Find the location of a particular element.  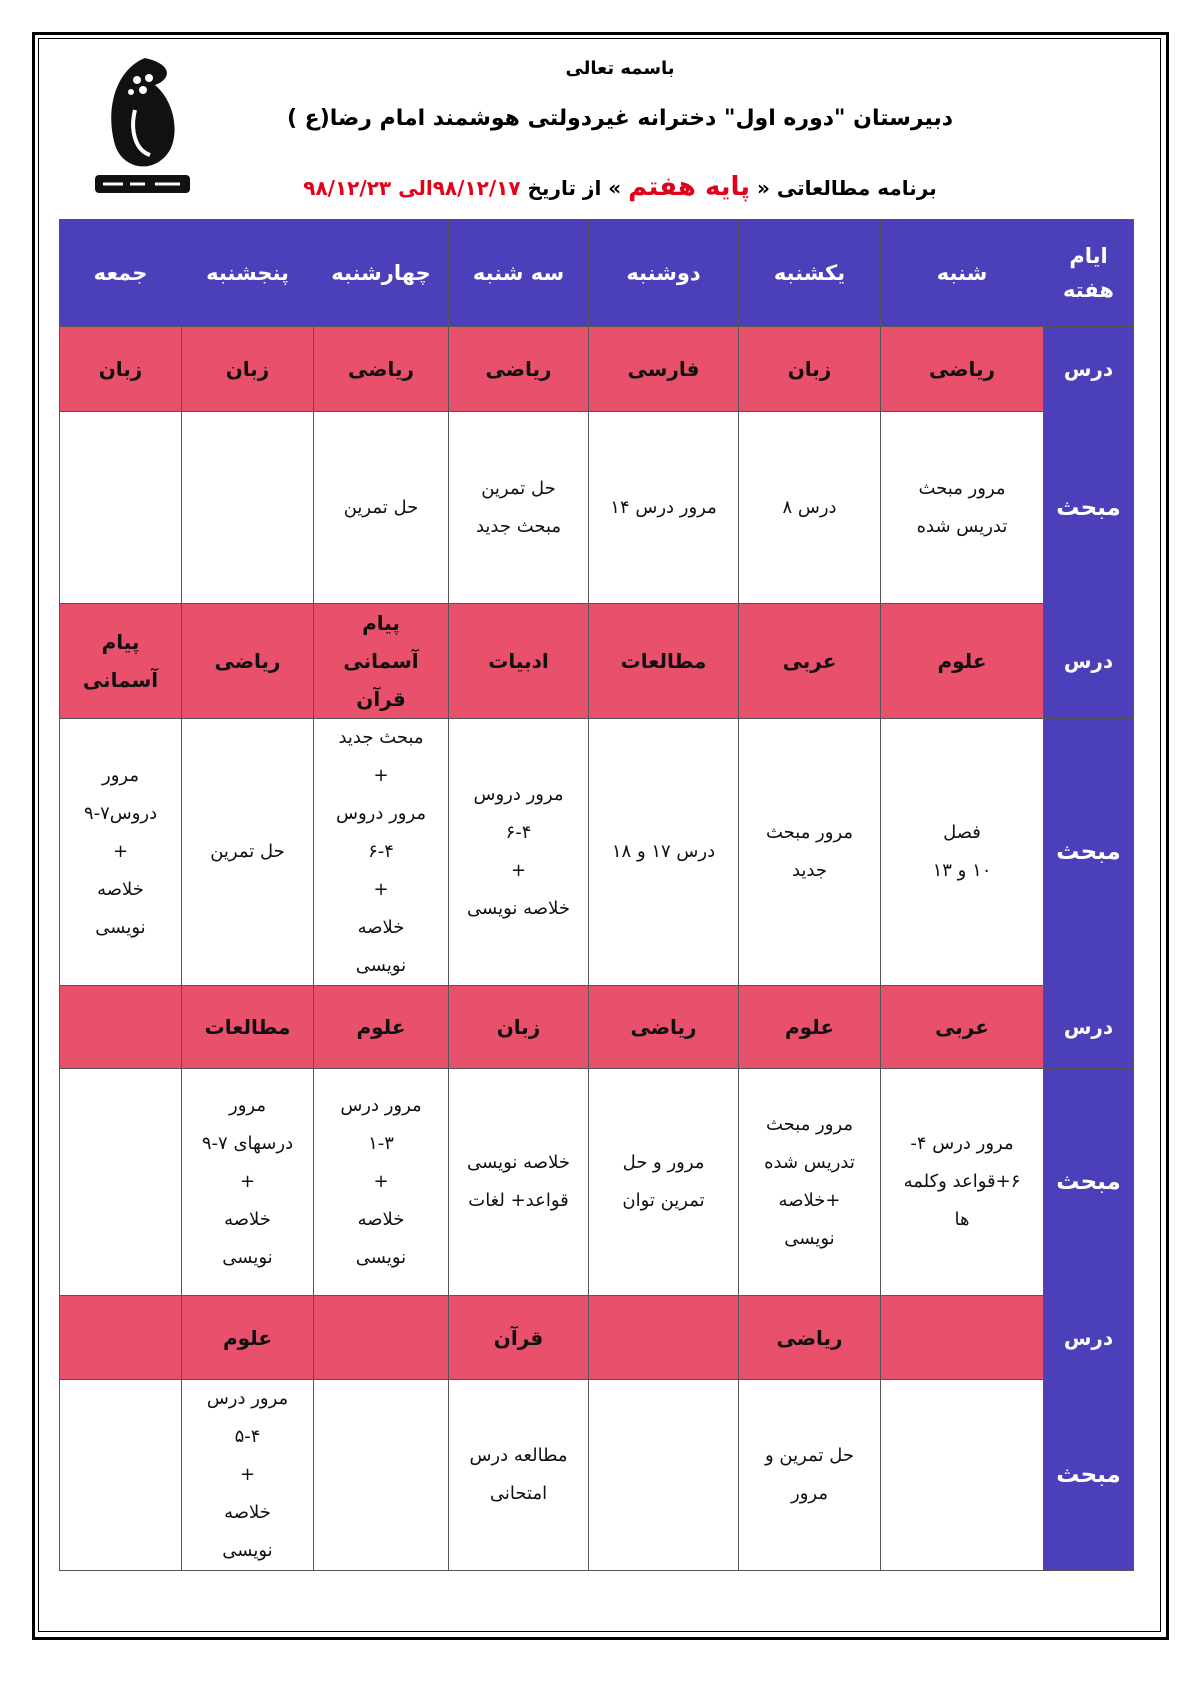

date-from: ۹۸/۱۲/۱۷ is located at coordinates (476, 188).